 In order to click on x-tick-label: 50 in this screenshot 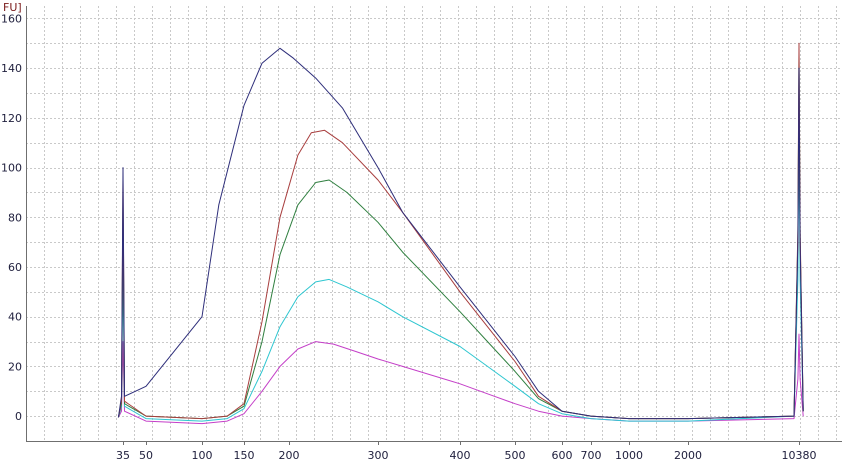, I will do `click(146, 455)`.